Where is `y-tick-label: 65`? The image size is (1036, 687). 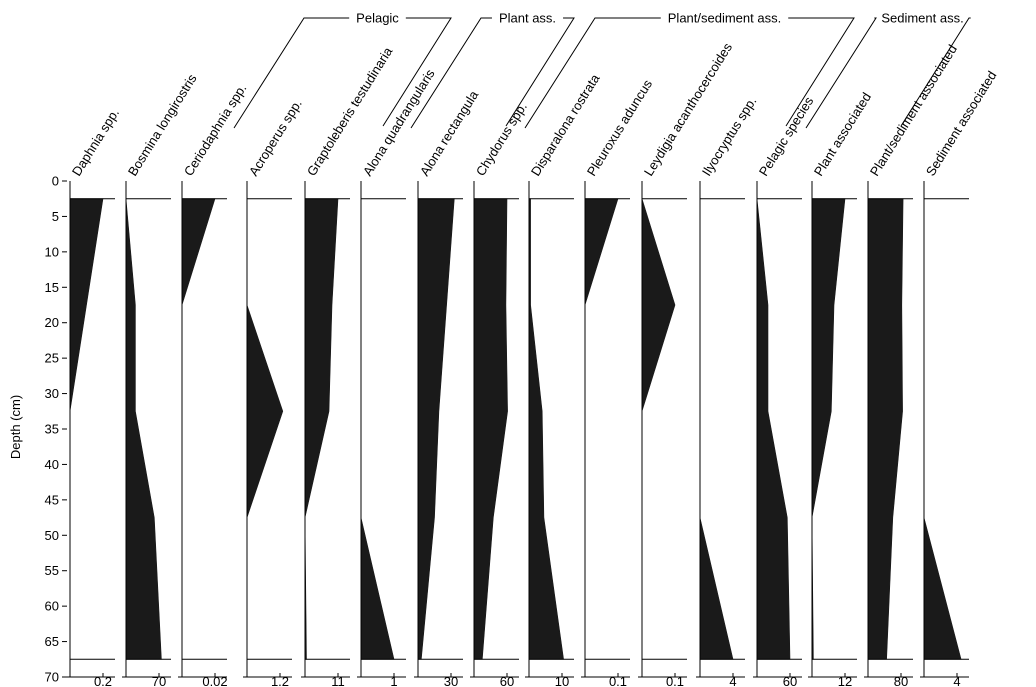
y-tick-label: 65 is located at coordinates (52, 641).